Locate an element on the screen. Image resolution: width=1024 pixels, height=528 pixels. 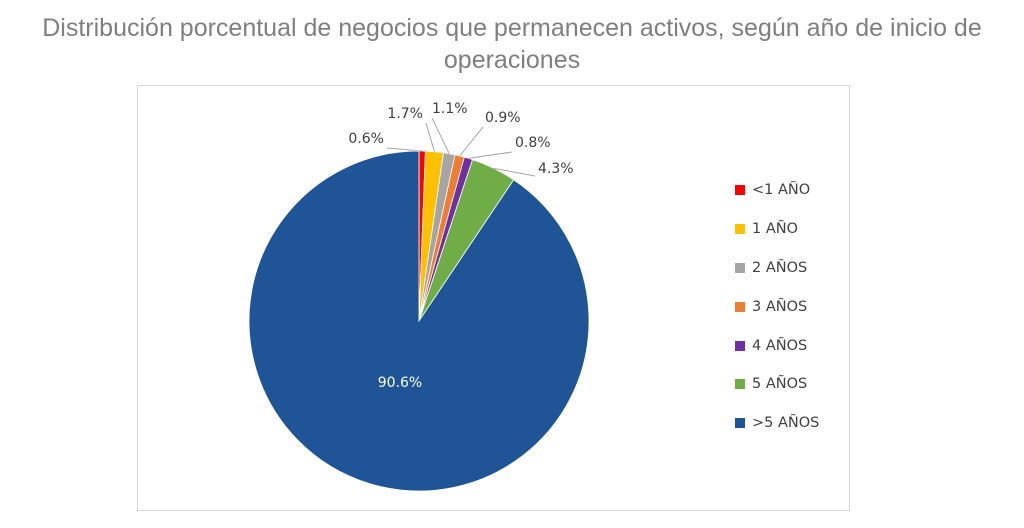
legend-label: 2 AÑOS is located at coordinates (780, 267).